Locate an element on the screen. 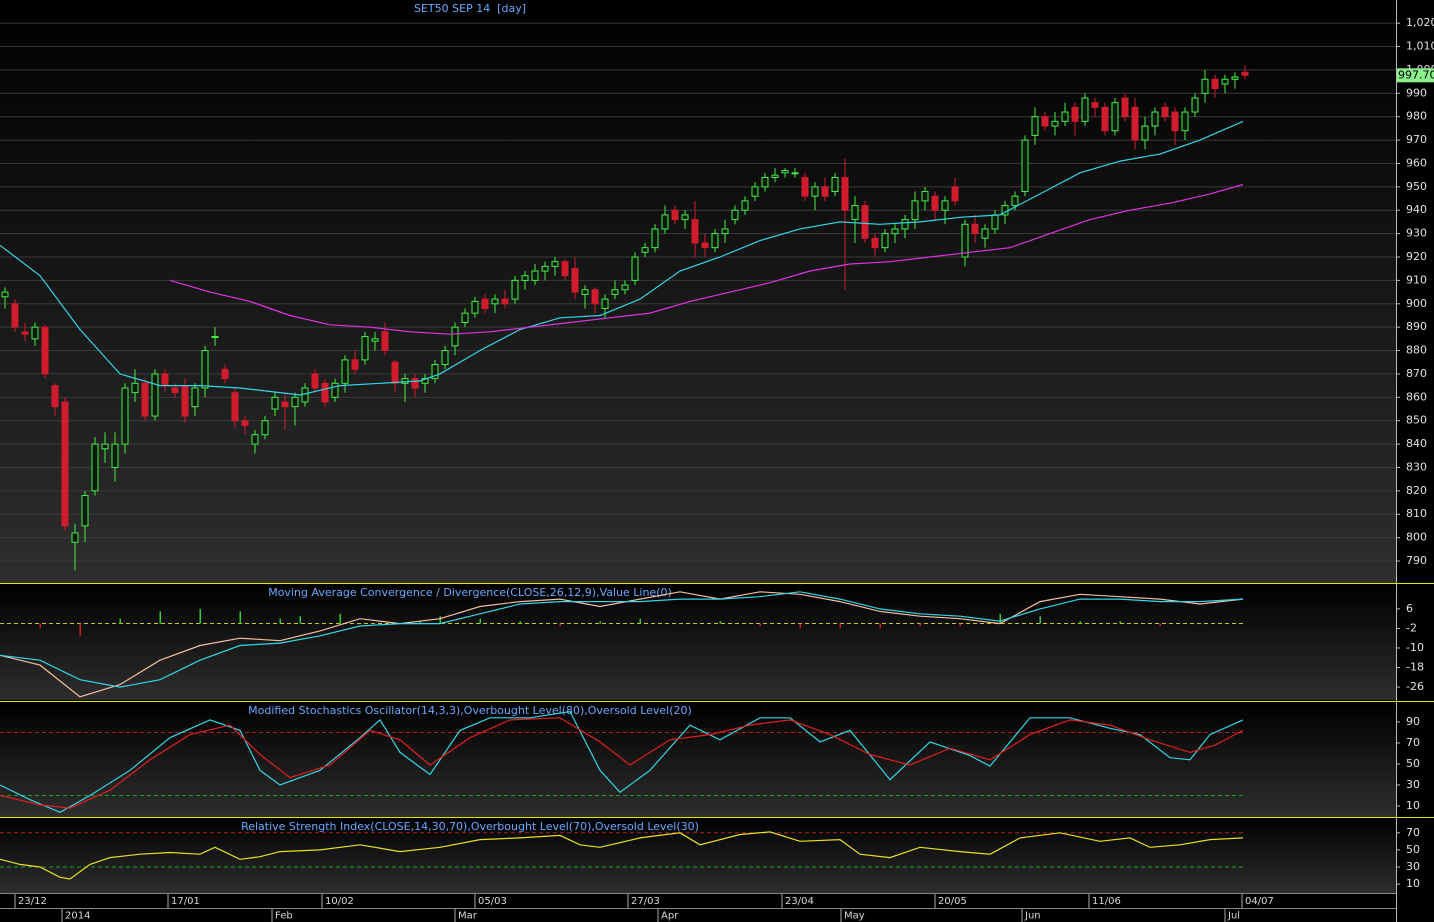 This screenshot has height=922, width=1434. y-tick-label: 990 is located at coordinates (1416, 92).